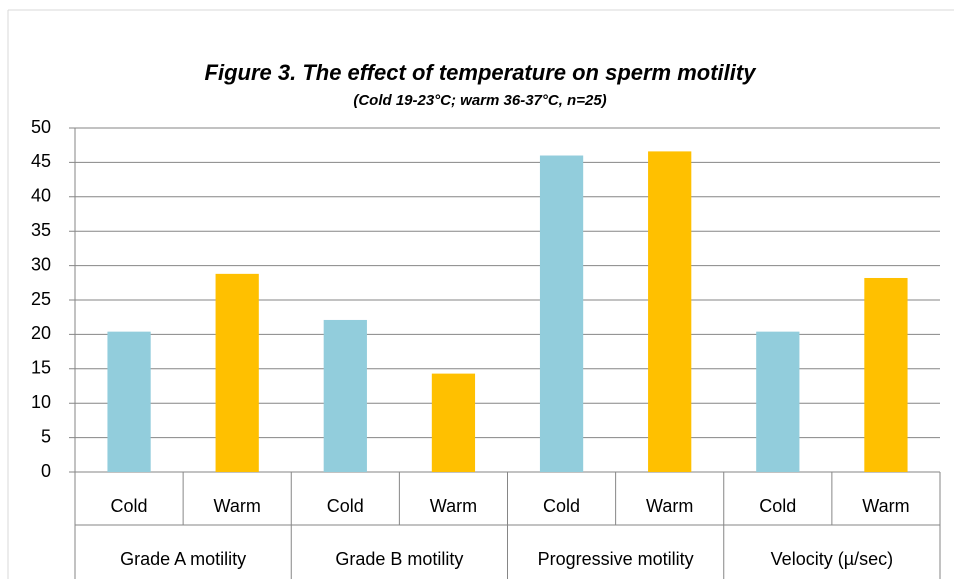  What do you see at coordinates (41, 127) in the screenshot?
I see `y-tick-label: 50` at bounding box center [41, 127].